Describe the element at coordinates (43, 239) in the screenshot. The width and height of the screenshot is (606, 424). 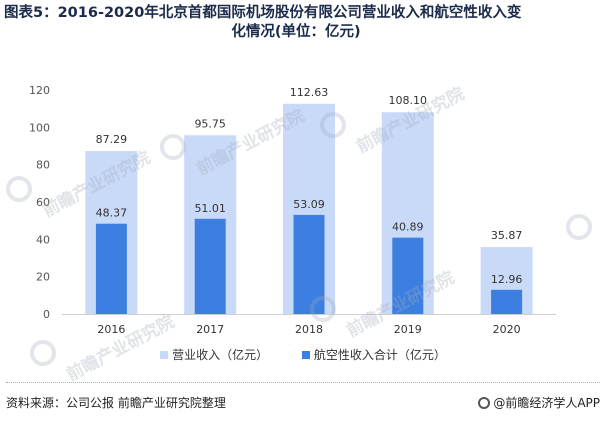
I see `y-tick-label: 40` at that location.